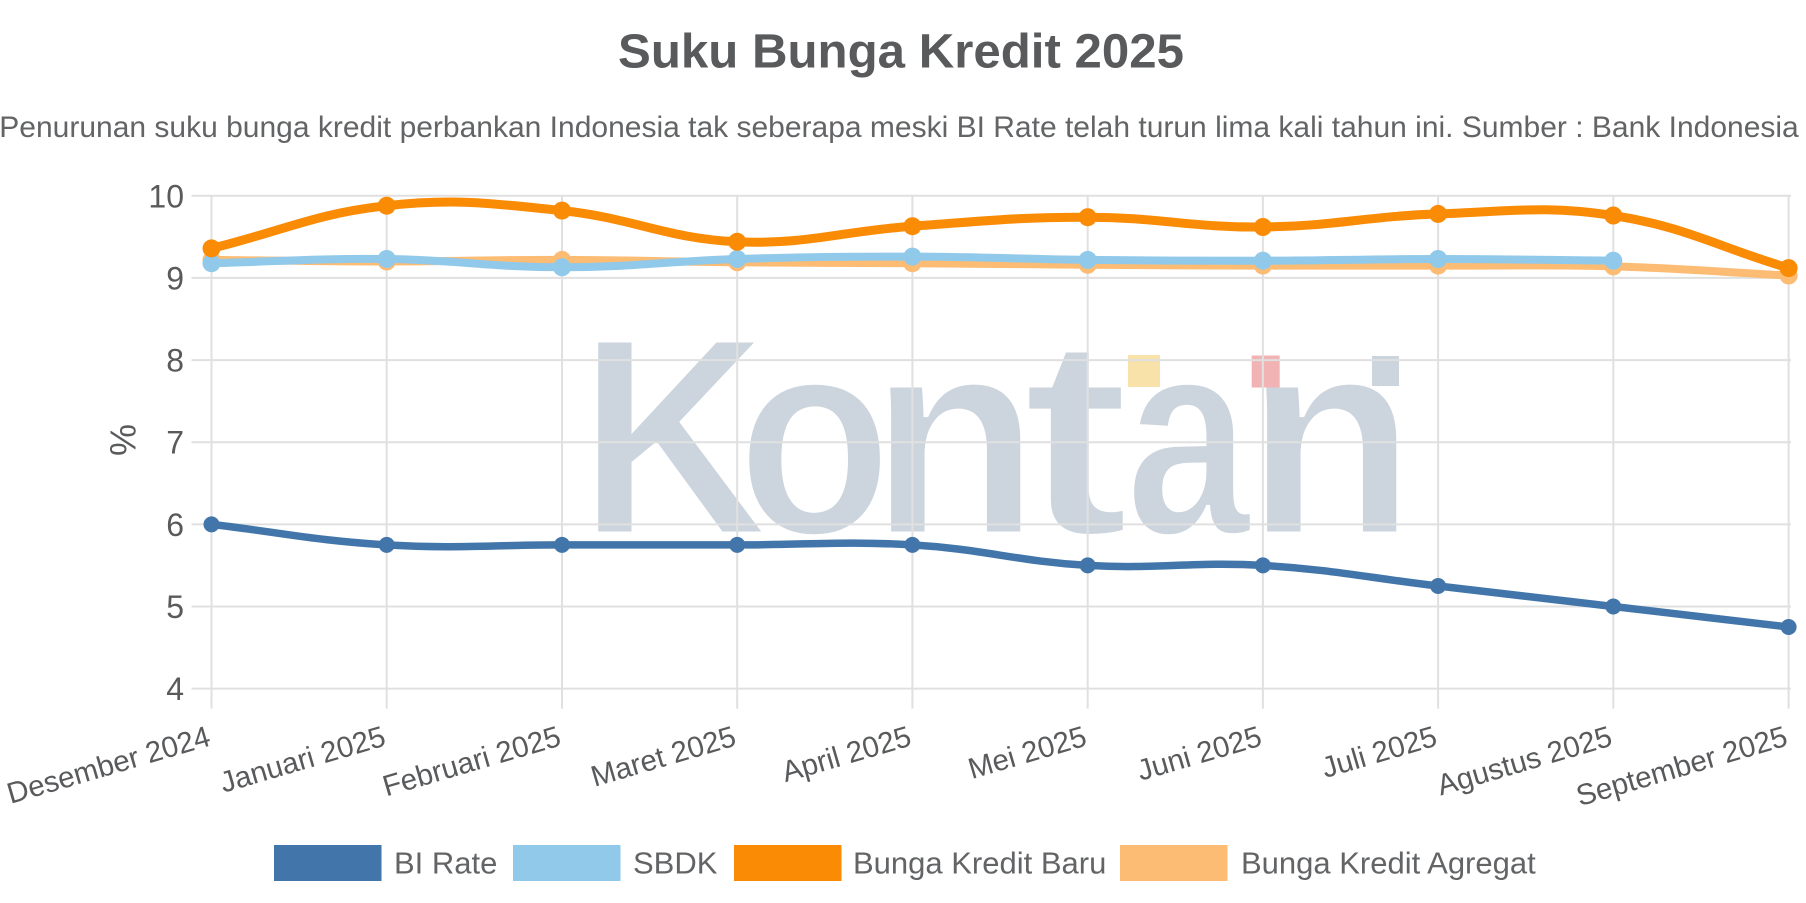 The height and width of the screenshot is (903, 1806). Describe the element at coordinates (1076, 436) in the screenshot. I see `svg-text: t` at that location.